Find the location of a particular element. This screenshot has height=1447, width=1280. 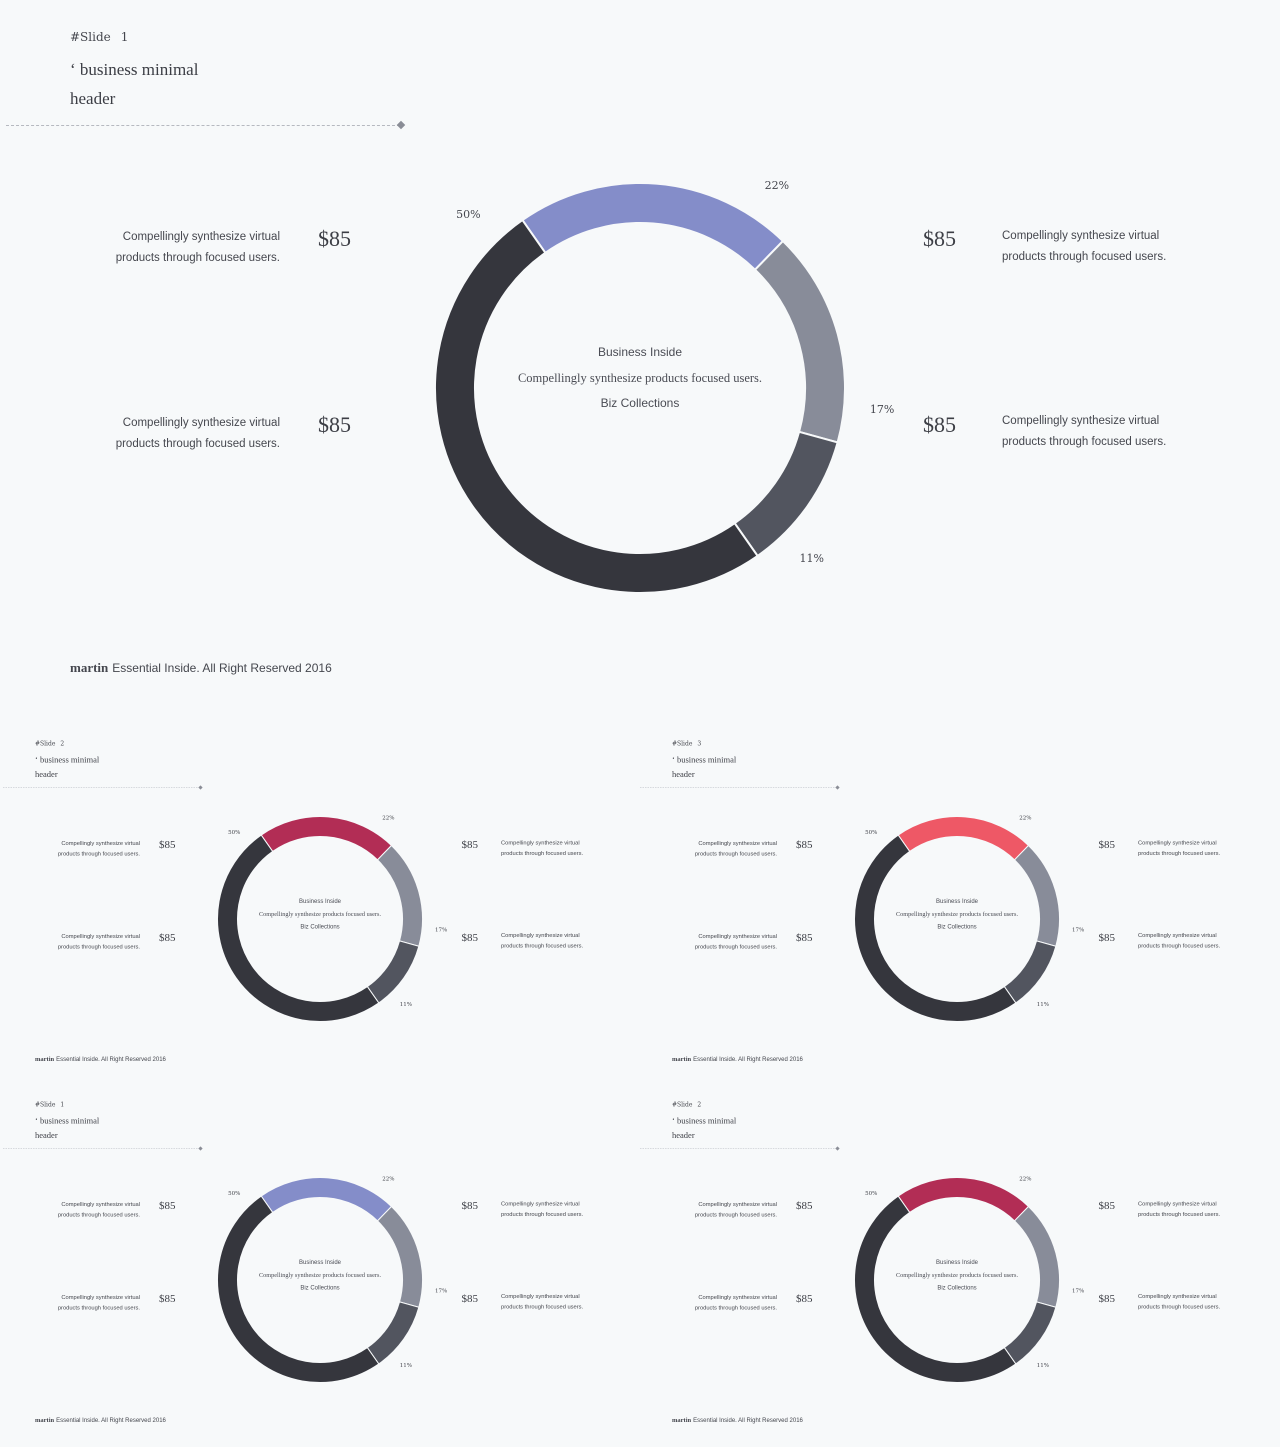

slide-tag: #Slide 2 is located at coordinates (49, 743).